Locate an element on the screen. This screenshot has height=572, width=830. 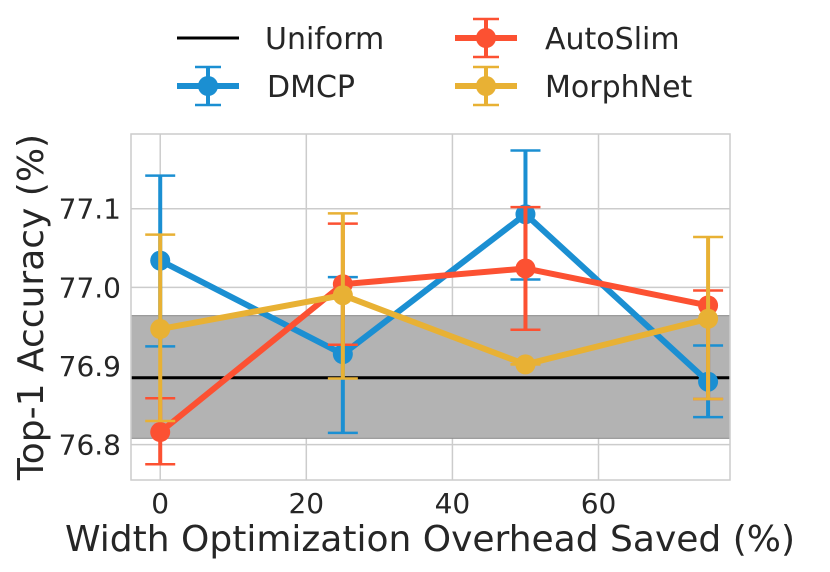
legend-series-items: DMCP AutoSlim MorphNet is located at coordinates (435, 62).